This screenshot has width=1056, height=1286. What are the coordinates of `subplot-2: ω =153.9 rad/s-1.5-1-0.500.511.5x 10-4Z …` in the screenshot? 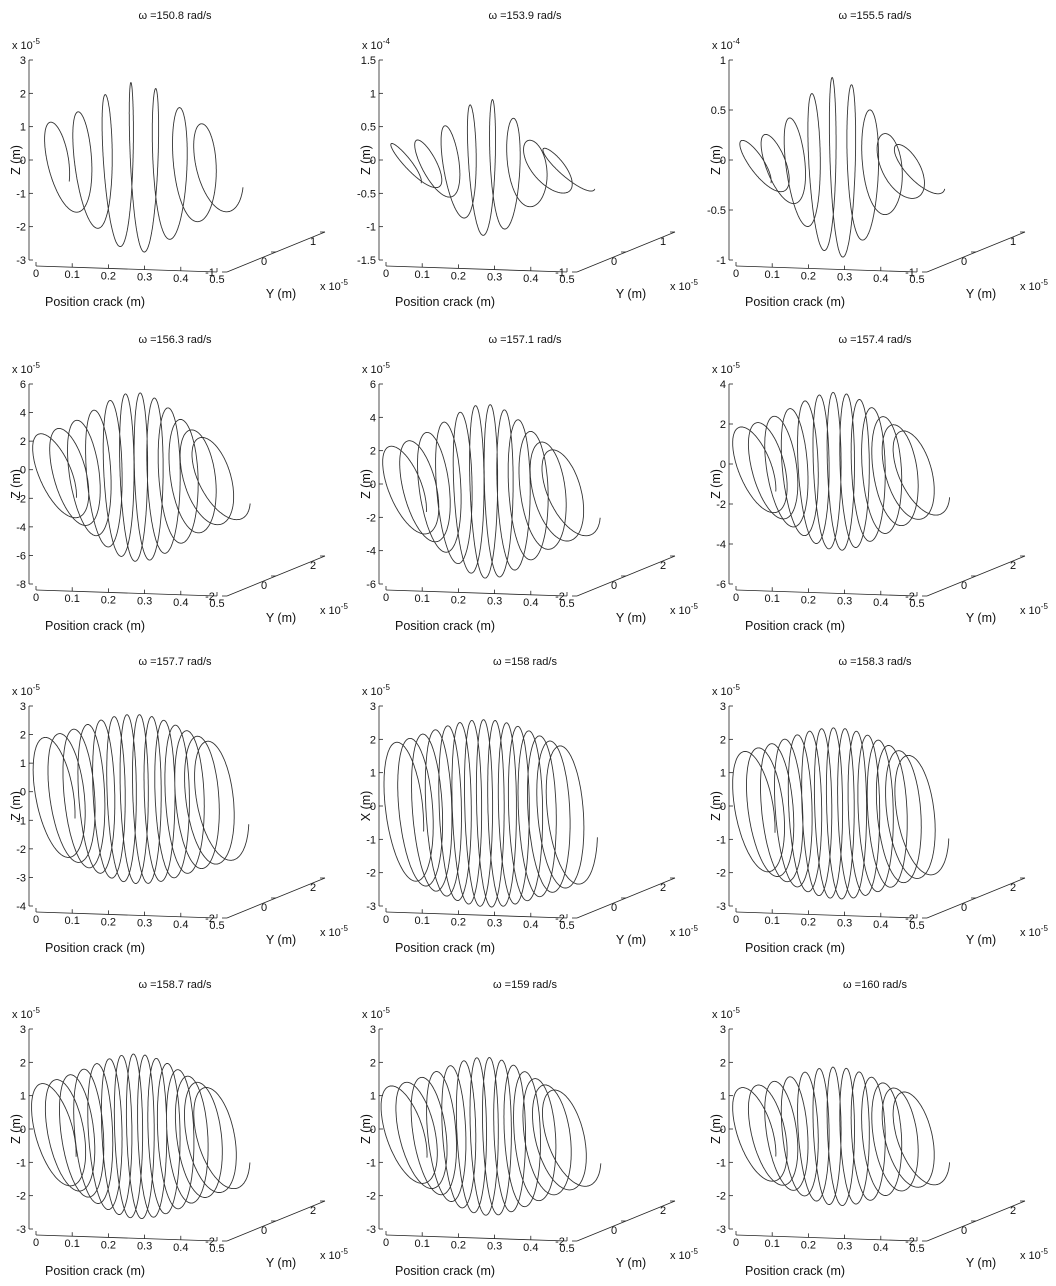 It's located at (527, 159).